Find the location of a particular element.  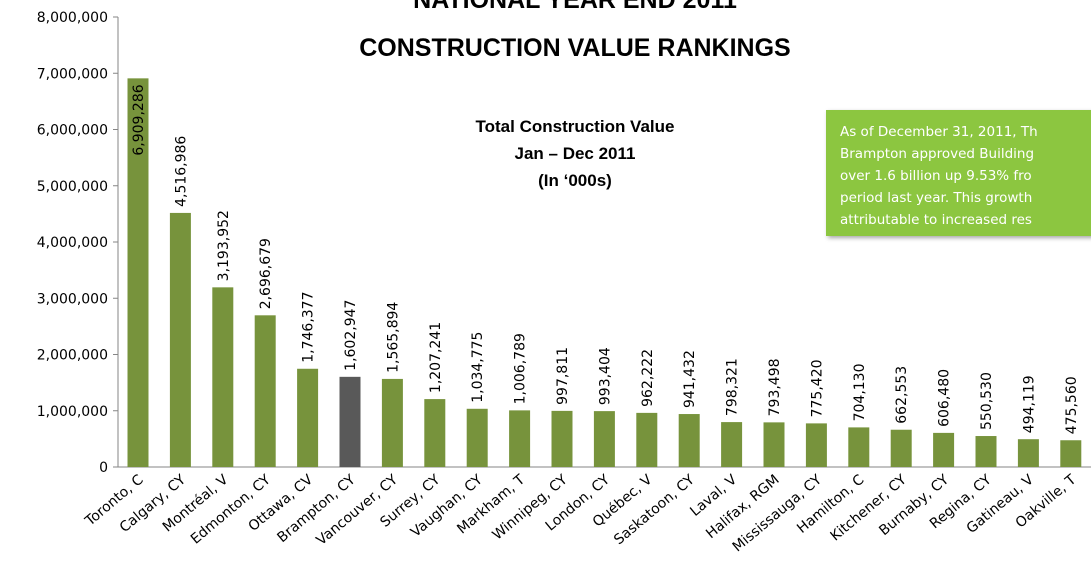

value-label: 3,193,952 is located at coordinates (224, 245).